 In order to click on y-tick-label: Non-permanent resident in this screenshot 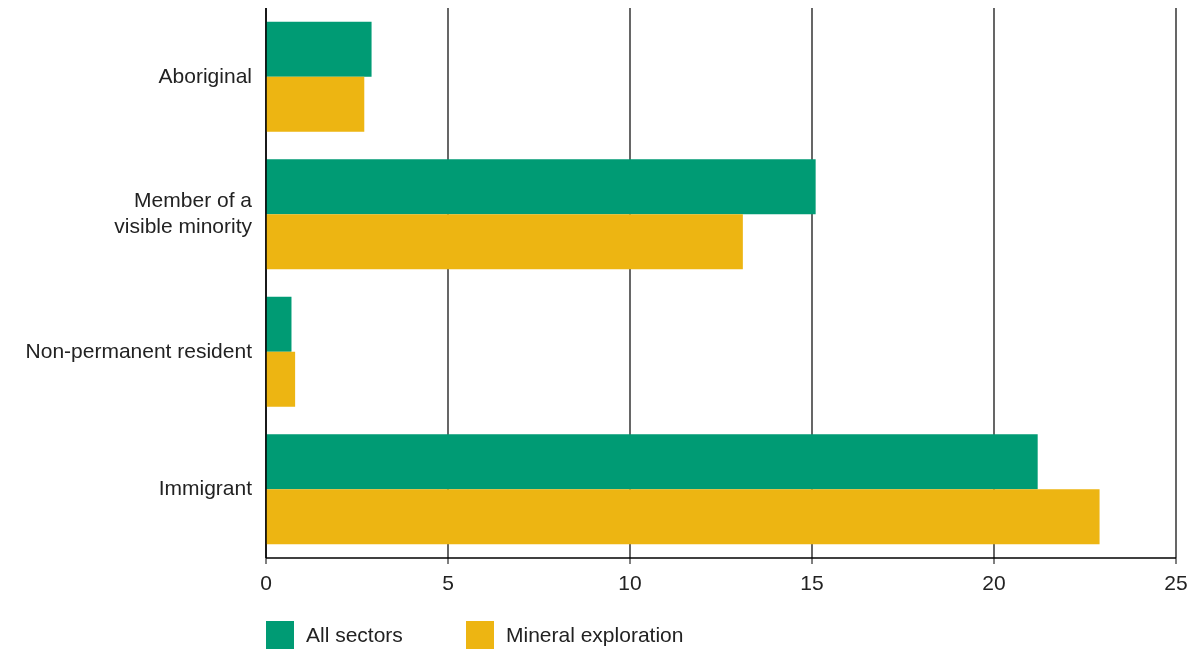, I will do `click(139, 350)`.